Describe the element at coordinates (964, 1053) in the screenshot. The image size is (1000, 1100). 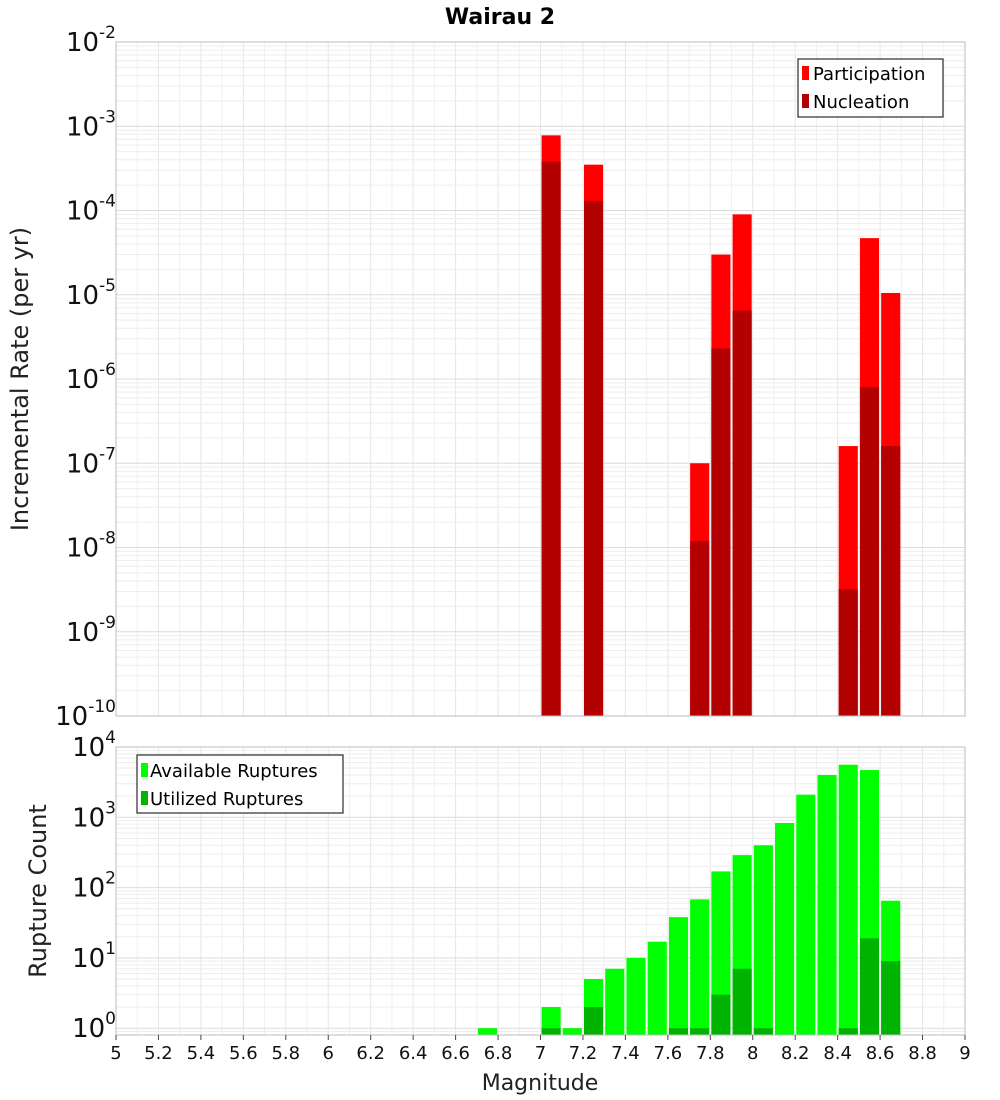
I see `x-tick-label: 9` at that location.